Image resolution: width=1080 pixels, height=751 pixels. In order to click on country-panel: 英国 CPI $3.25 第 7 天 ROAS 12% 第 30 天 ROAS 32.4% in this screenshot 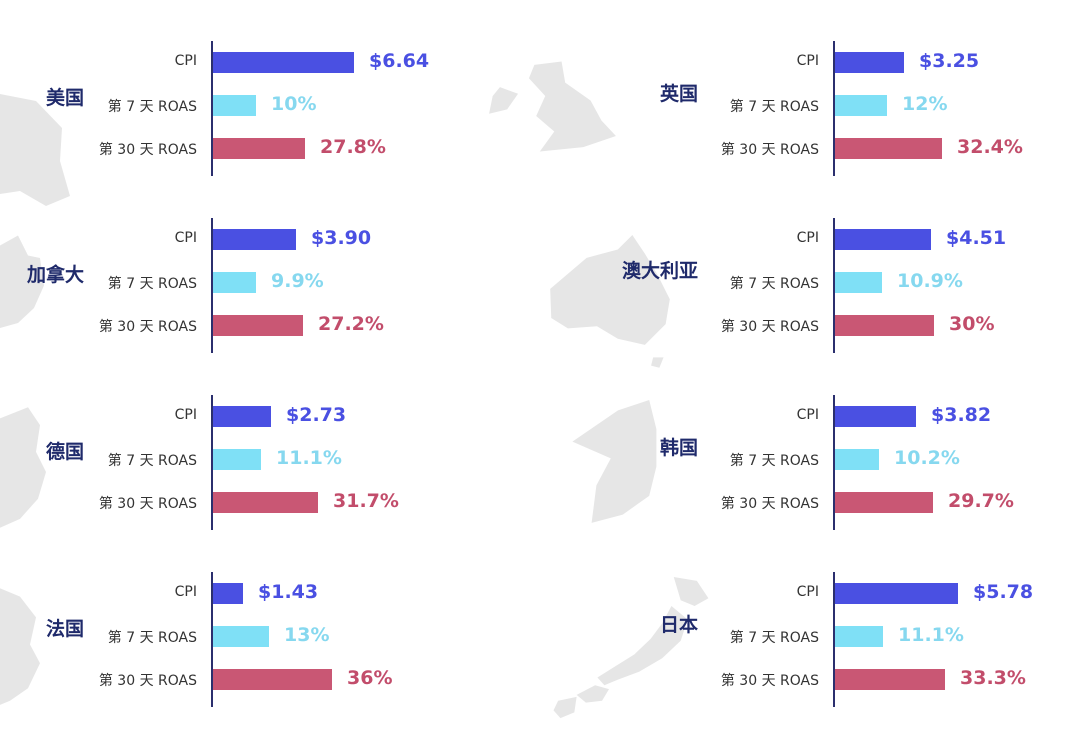, I will do `click(784, 130)`.